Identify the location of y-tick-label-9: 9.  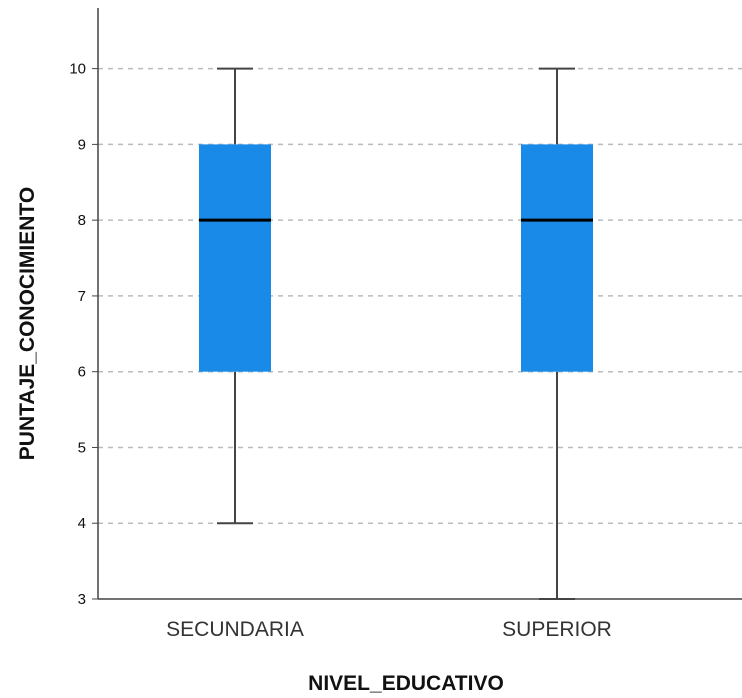
(82, 144).